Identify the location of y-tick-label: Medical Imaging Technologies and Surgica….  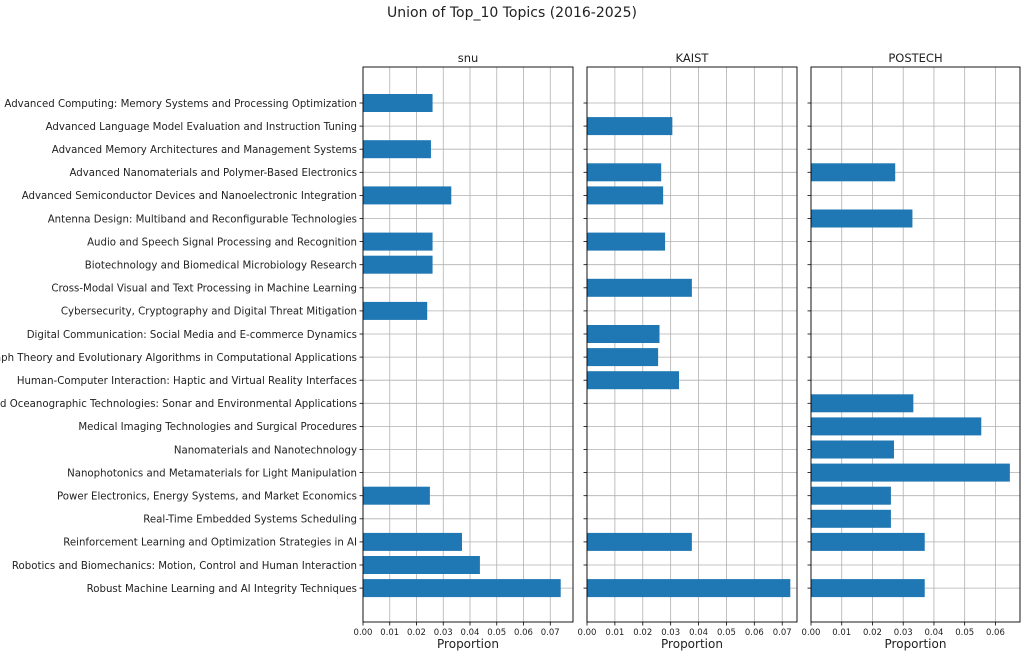
(217, 427).